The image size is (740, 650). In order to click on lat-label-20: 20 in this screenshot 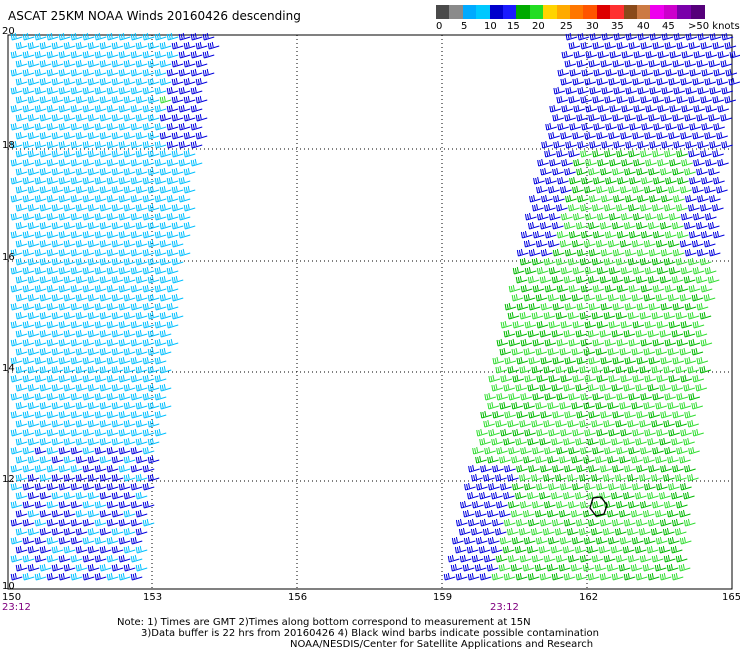, I will do `click(8, 31)`.